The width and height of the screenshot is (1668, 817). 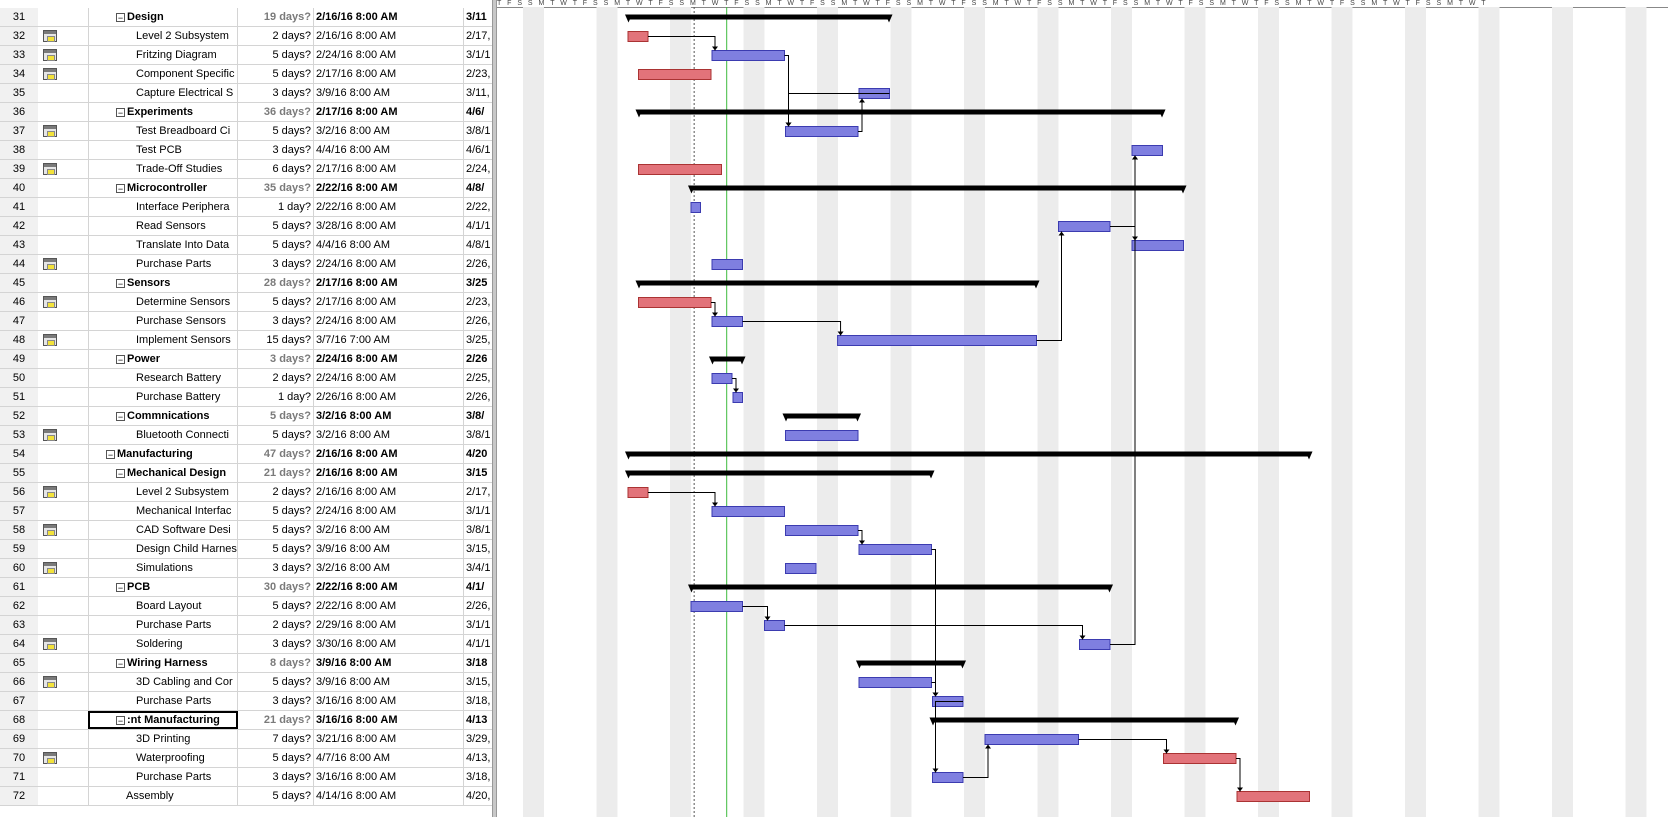 What do you see at coordinates (19, 207) in the screenshot?
I see `task-id: 41` at bounding box center [19, 207].